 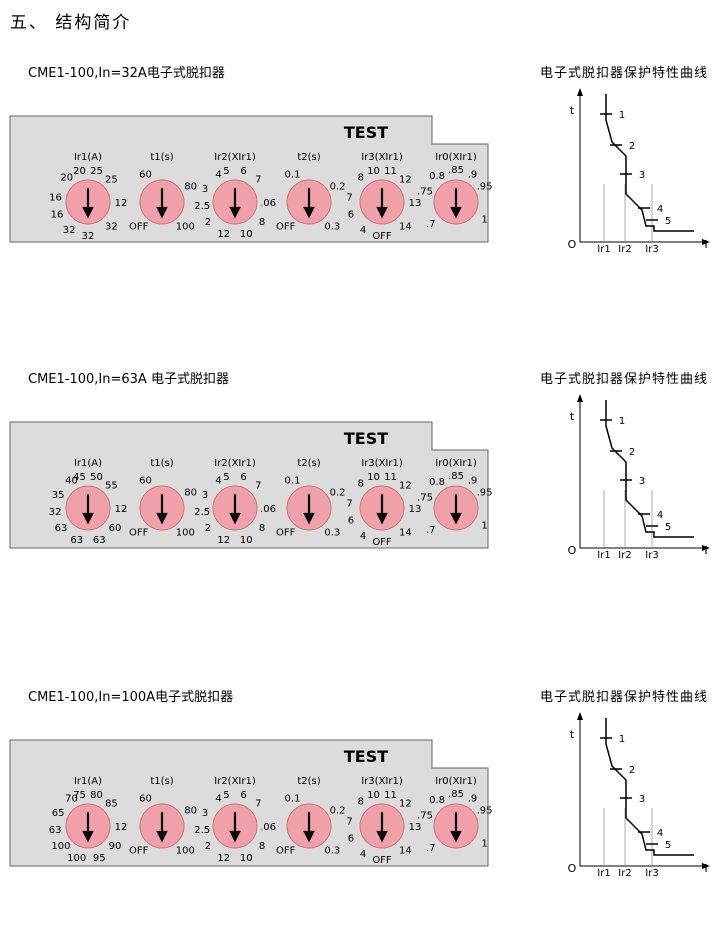 I want to click on dial-scale-label: 11, so click(x=390, y=795).